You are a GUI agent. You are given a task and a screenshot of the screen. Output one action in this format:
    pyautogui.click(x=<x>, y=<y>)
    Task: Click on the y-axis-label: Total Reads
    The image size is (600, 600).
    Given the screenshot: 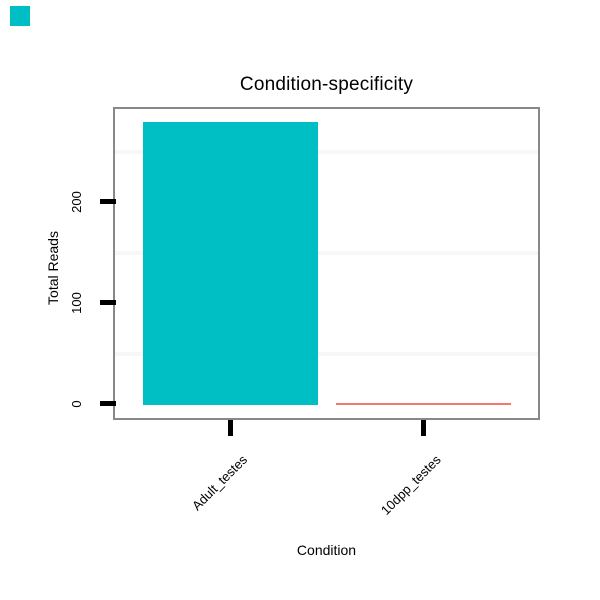 What is the action you would take?
    pyautogui.click(x=53, y=268)
    